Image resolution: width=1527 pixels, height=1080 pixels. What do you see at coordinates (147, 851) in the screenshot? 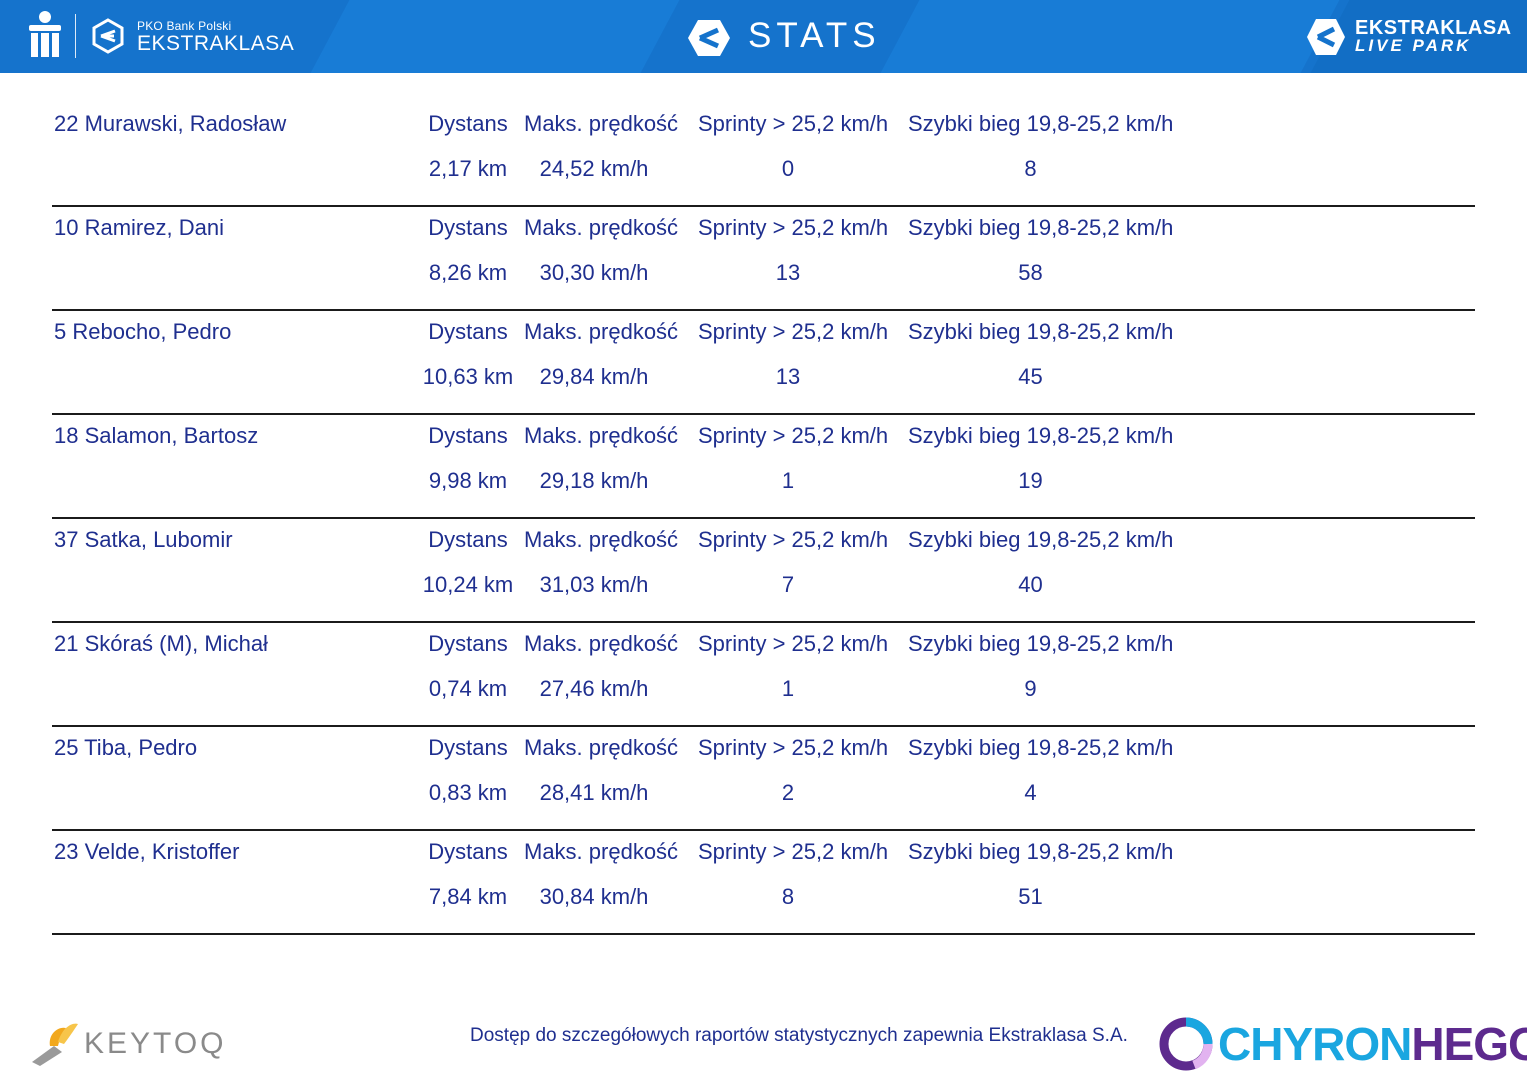
I see `player-name: 23 Velde, Kristoffer` at bounding box center [147, 851].